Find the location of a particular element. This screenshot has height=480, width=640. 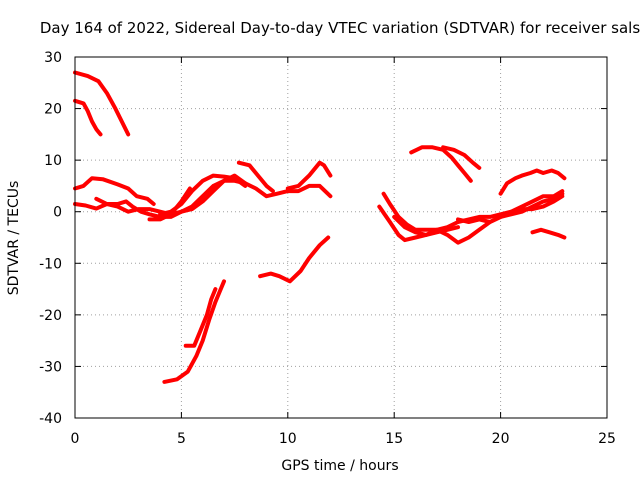

x-axis-title: GPS time / hours is located at coordinates (339, 466).